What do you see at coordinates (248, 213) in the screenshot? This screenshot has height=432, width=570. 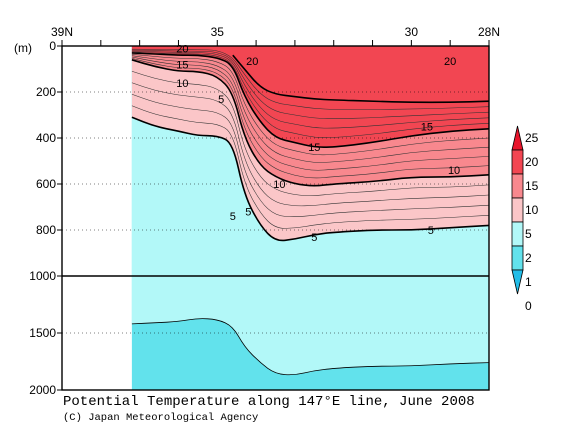 I see `contour-label-11: 5` at bounding box center [248, 213].